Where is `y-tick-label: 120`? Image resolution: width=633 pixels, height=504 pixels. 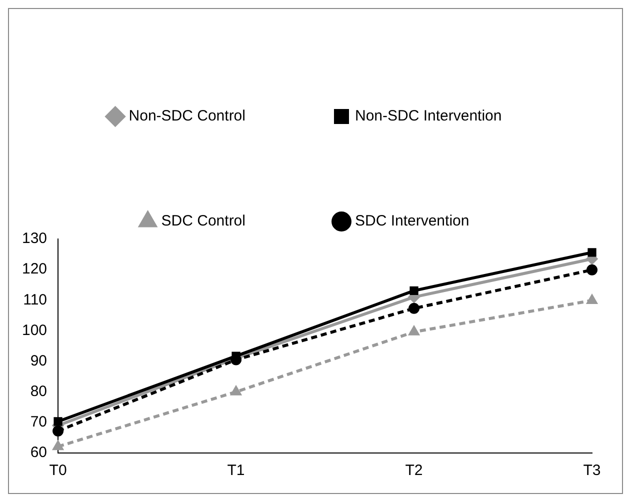
y-tick-label: 120 is located at coordinates (35, 269).